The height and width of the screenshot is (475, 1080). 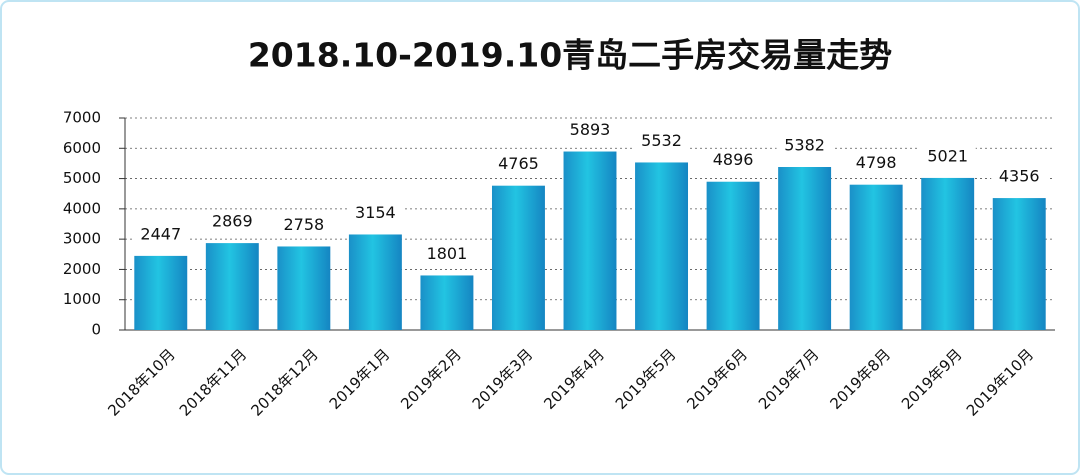 I want to click on value-label: 4765, so click(x=518, y=163).